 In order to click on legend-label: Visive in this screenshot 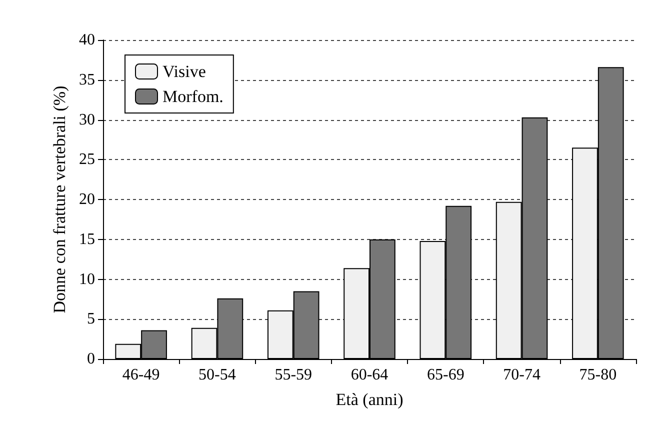, I will do `click(184, 71)`.